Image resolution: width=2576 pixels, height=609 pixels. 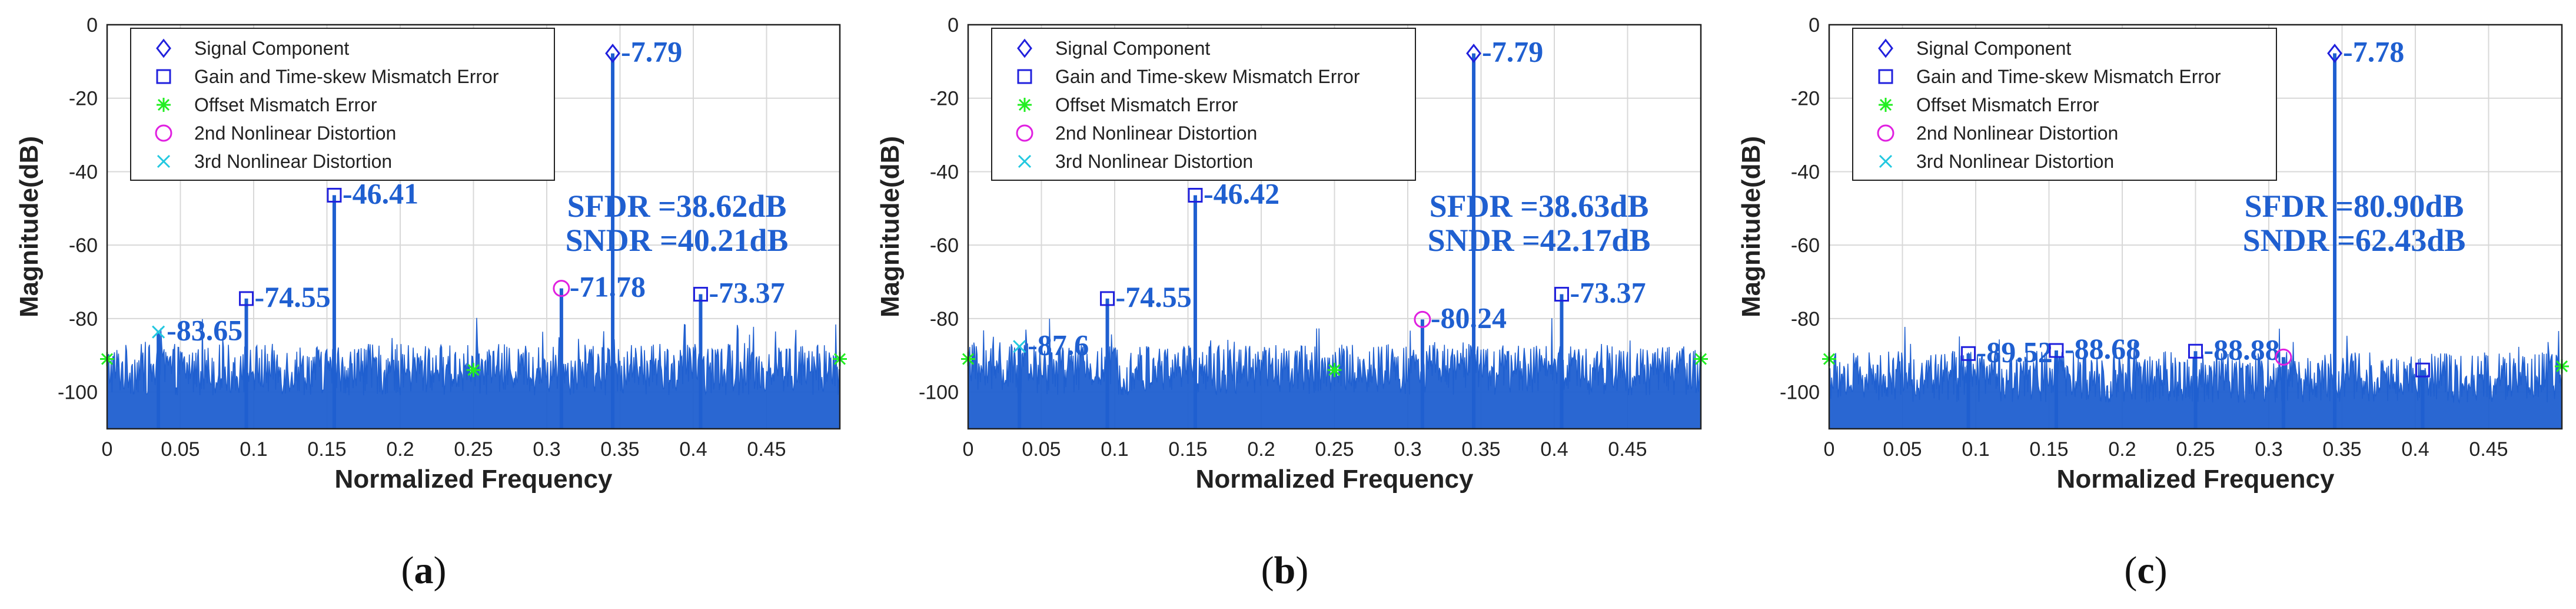 I want to click on peak-value-label: -7.78, so click(x=2373, y=51).